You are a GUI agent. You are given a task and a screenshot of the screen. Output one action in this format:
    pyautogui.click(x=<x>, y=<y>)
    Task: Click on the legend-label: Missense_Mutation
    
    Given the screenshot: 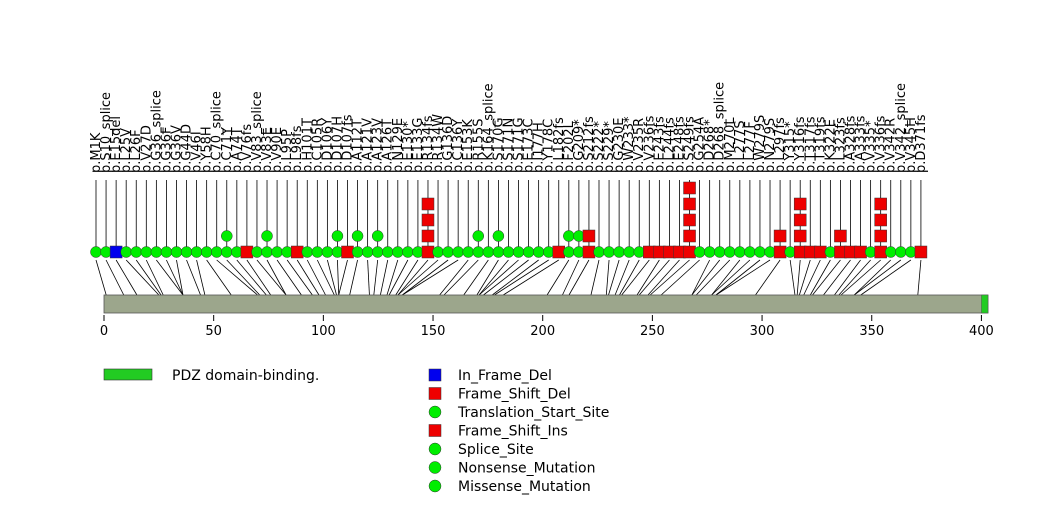 What is the action you would take?
    pyautogui.click(x=524, y=487)
    